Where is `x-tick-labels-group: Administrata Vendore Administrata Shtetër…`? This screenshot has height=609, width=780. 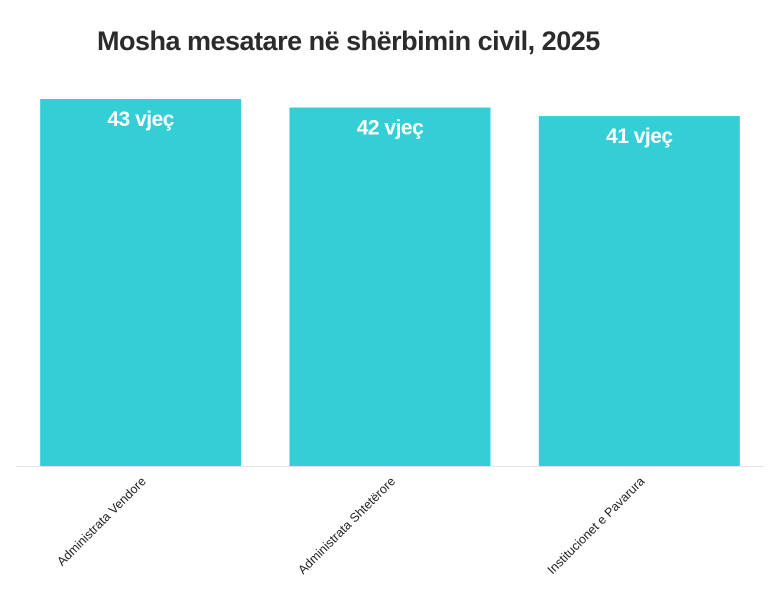 x-tick-labels-group: Administrata Vendore Administrata Shtetër… is located at coordinates (350, 525).